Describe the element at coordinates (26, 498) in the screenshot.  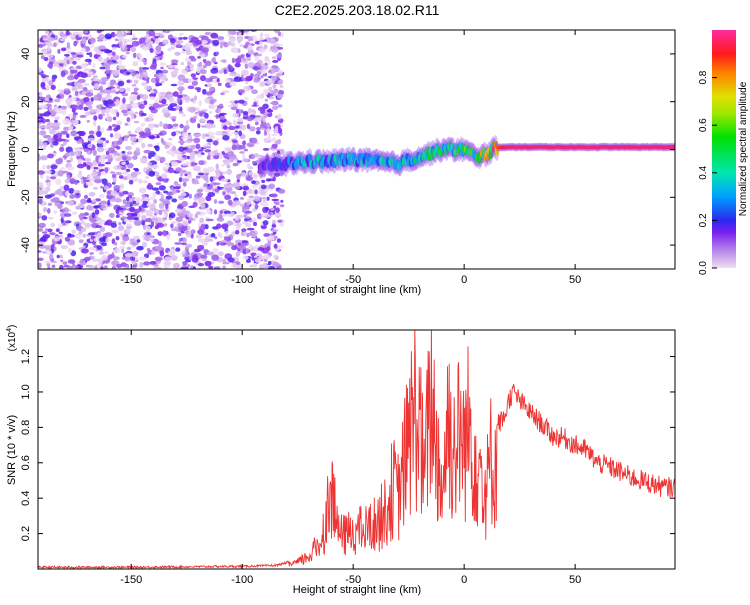
I see `snr-ytick-label: 0.4` at that location.